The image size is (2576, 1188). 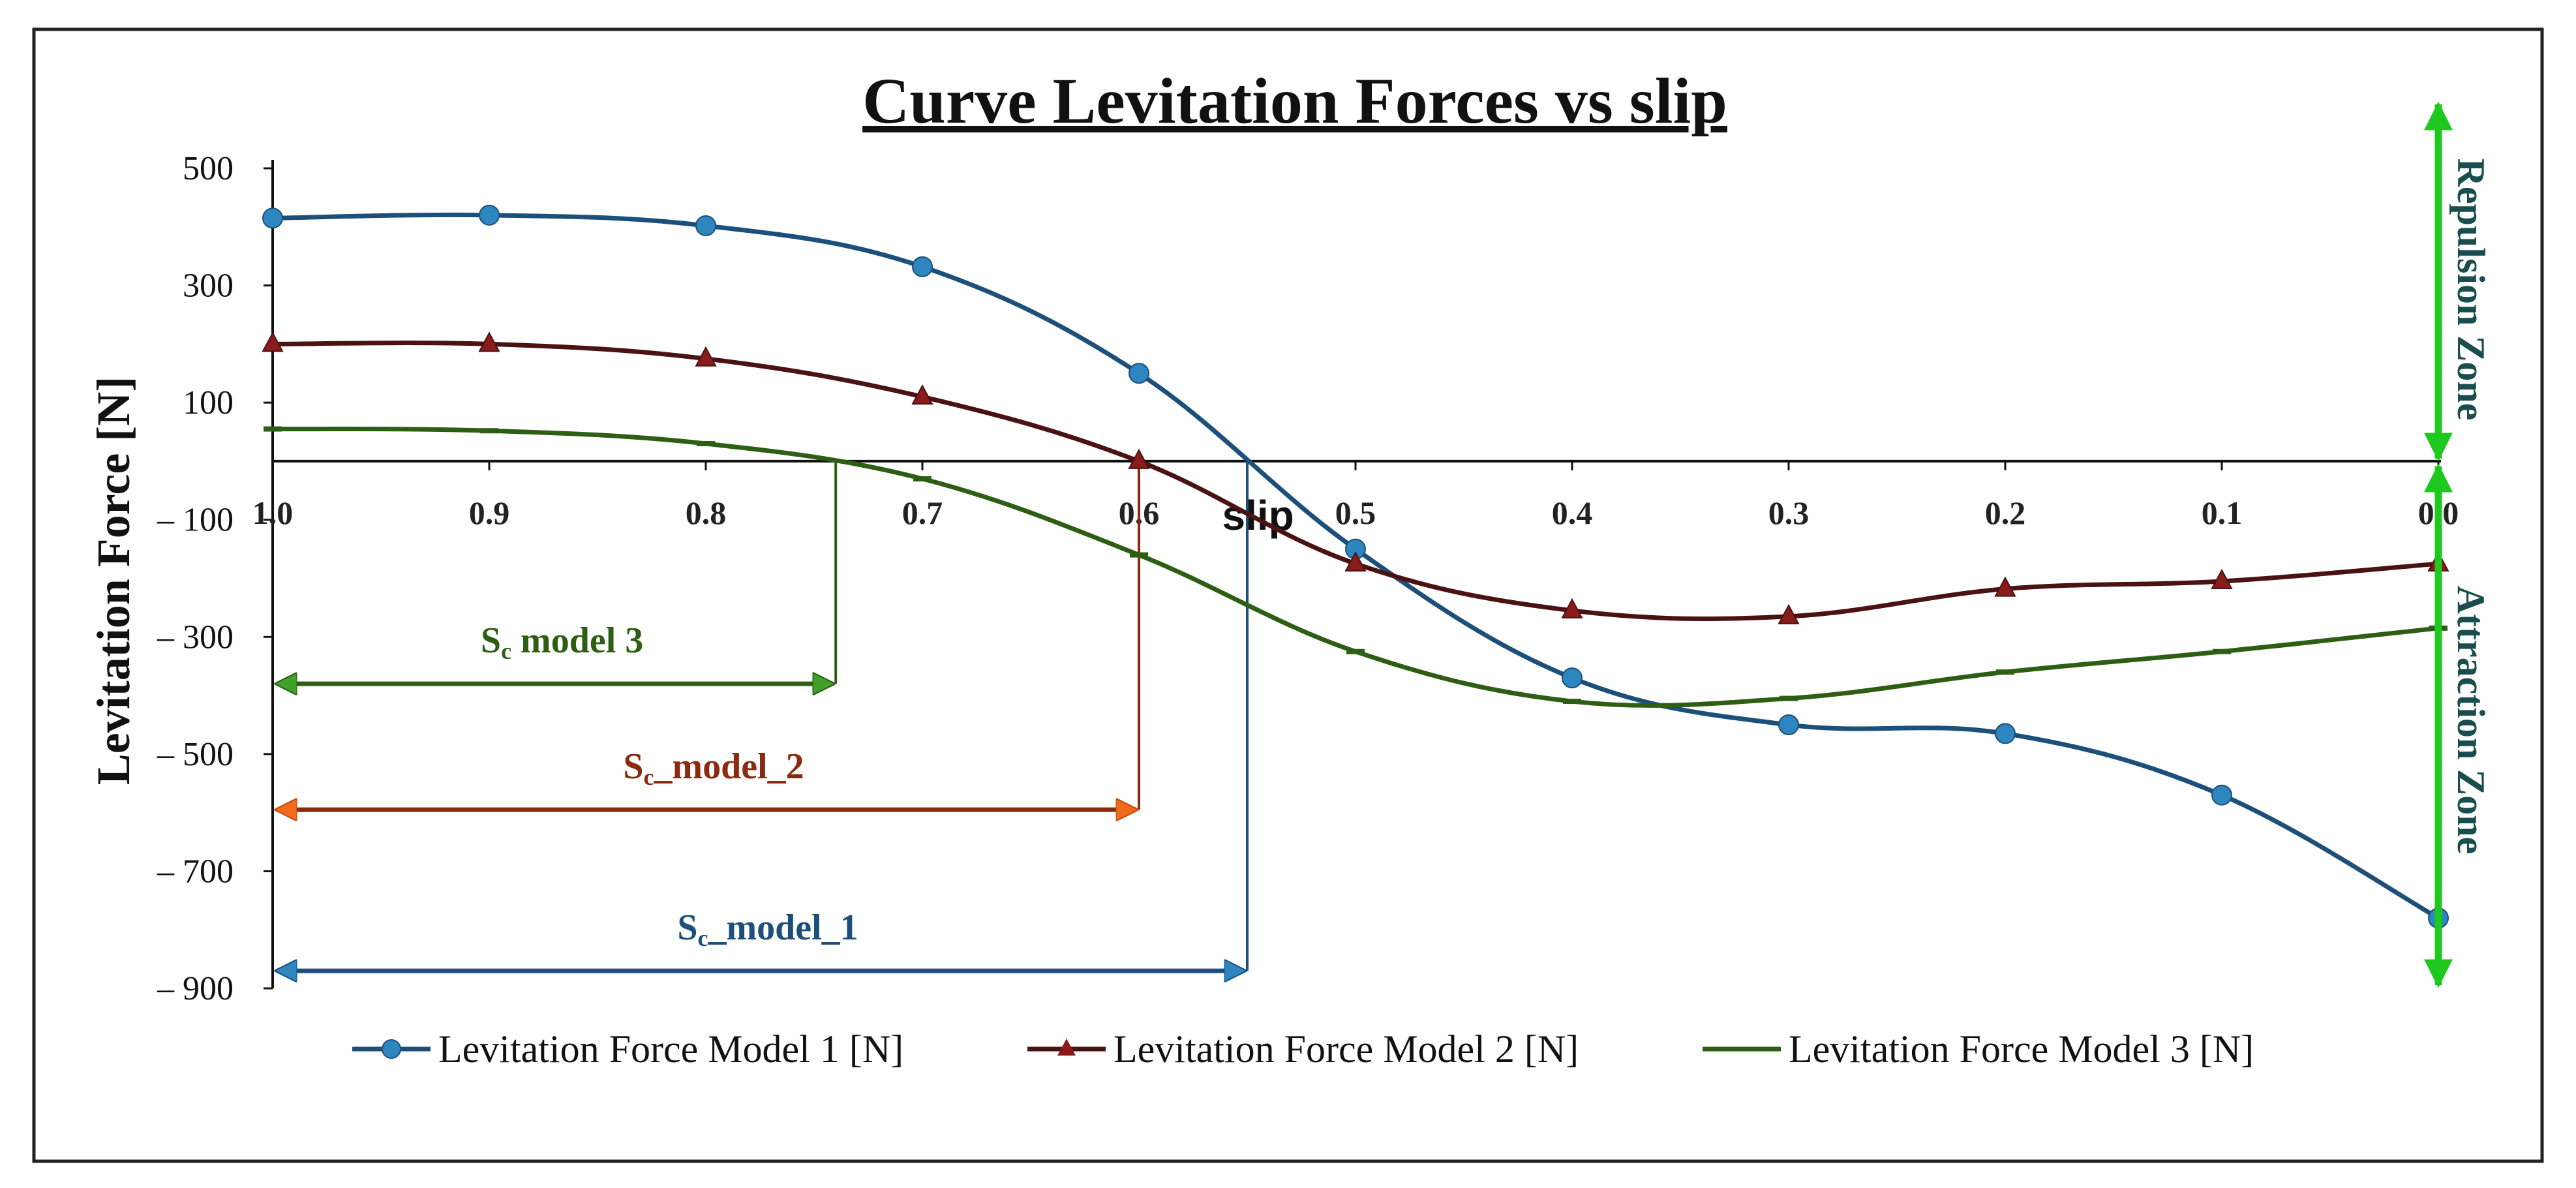 What do you see at coordinates (2471, 720) in the screenshot?
I see `attraction-zone-label: Attraction Zone` at bounding box center [2471, 720].